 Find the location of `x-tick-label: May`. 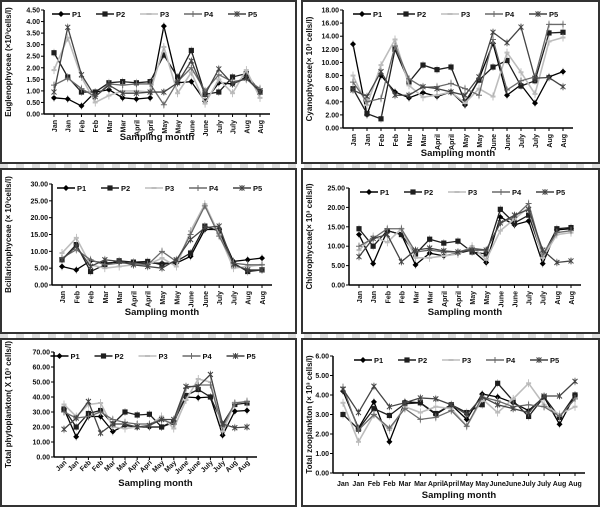

x-tick-label: May is located at coordinates (480, 141).